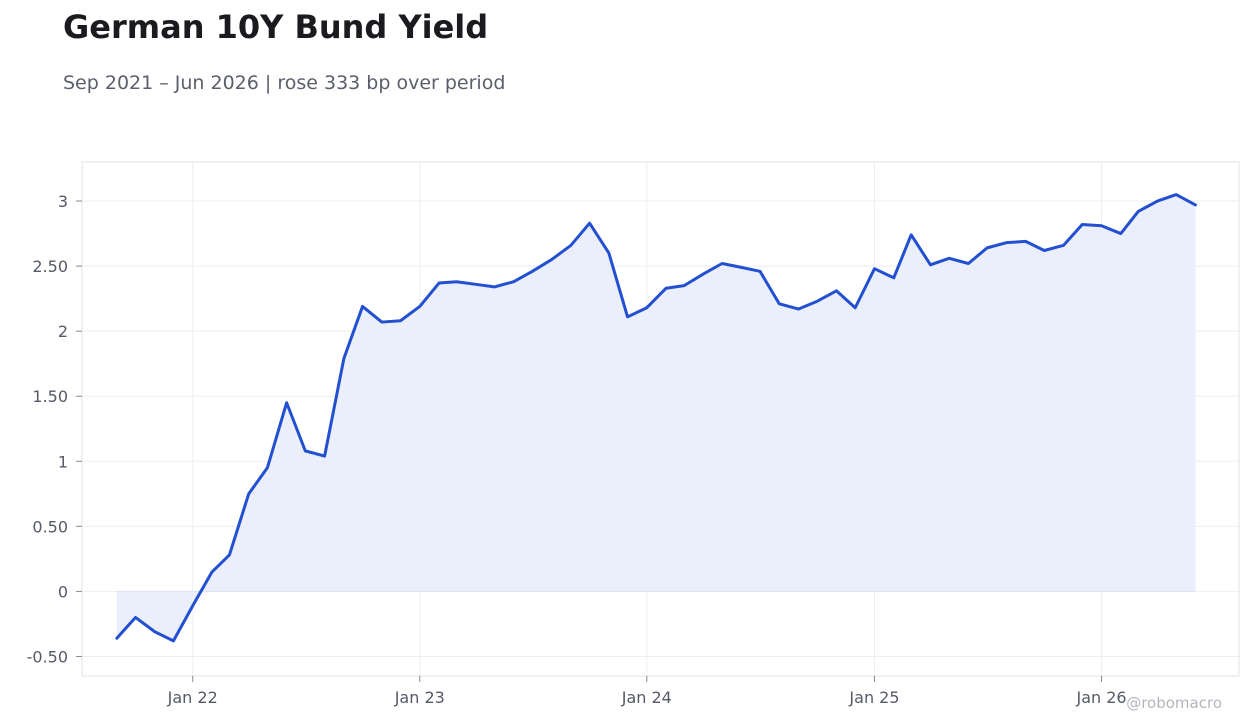 This screenshot has width=1260, height=728. Describe the element at coordinates (63, 201) in the screenshot. I see `y-tick-label: 3` at that location.